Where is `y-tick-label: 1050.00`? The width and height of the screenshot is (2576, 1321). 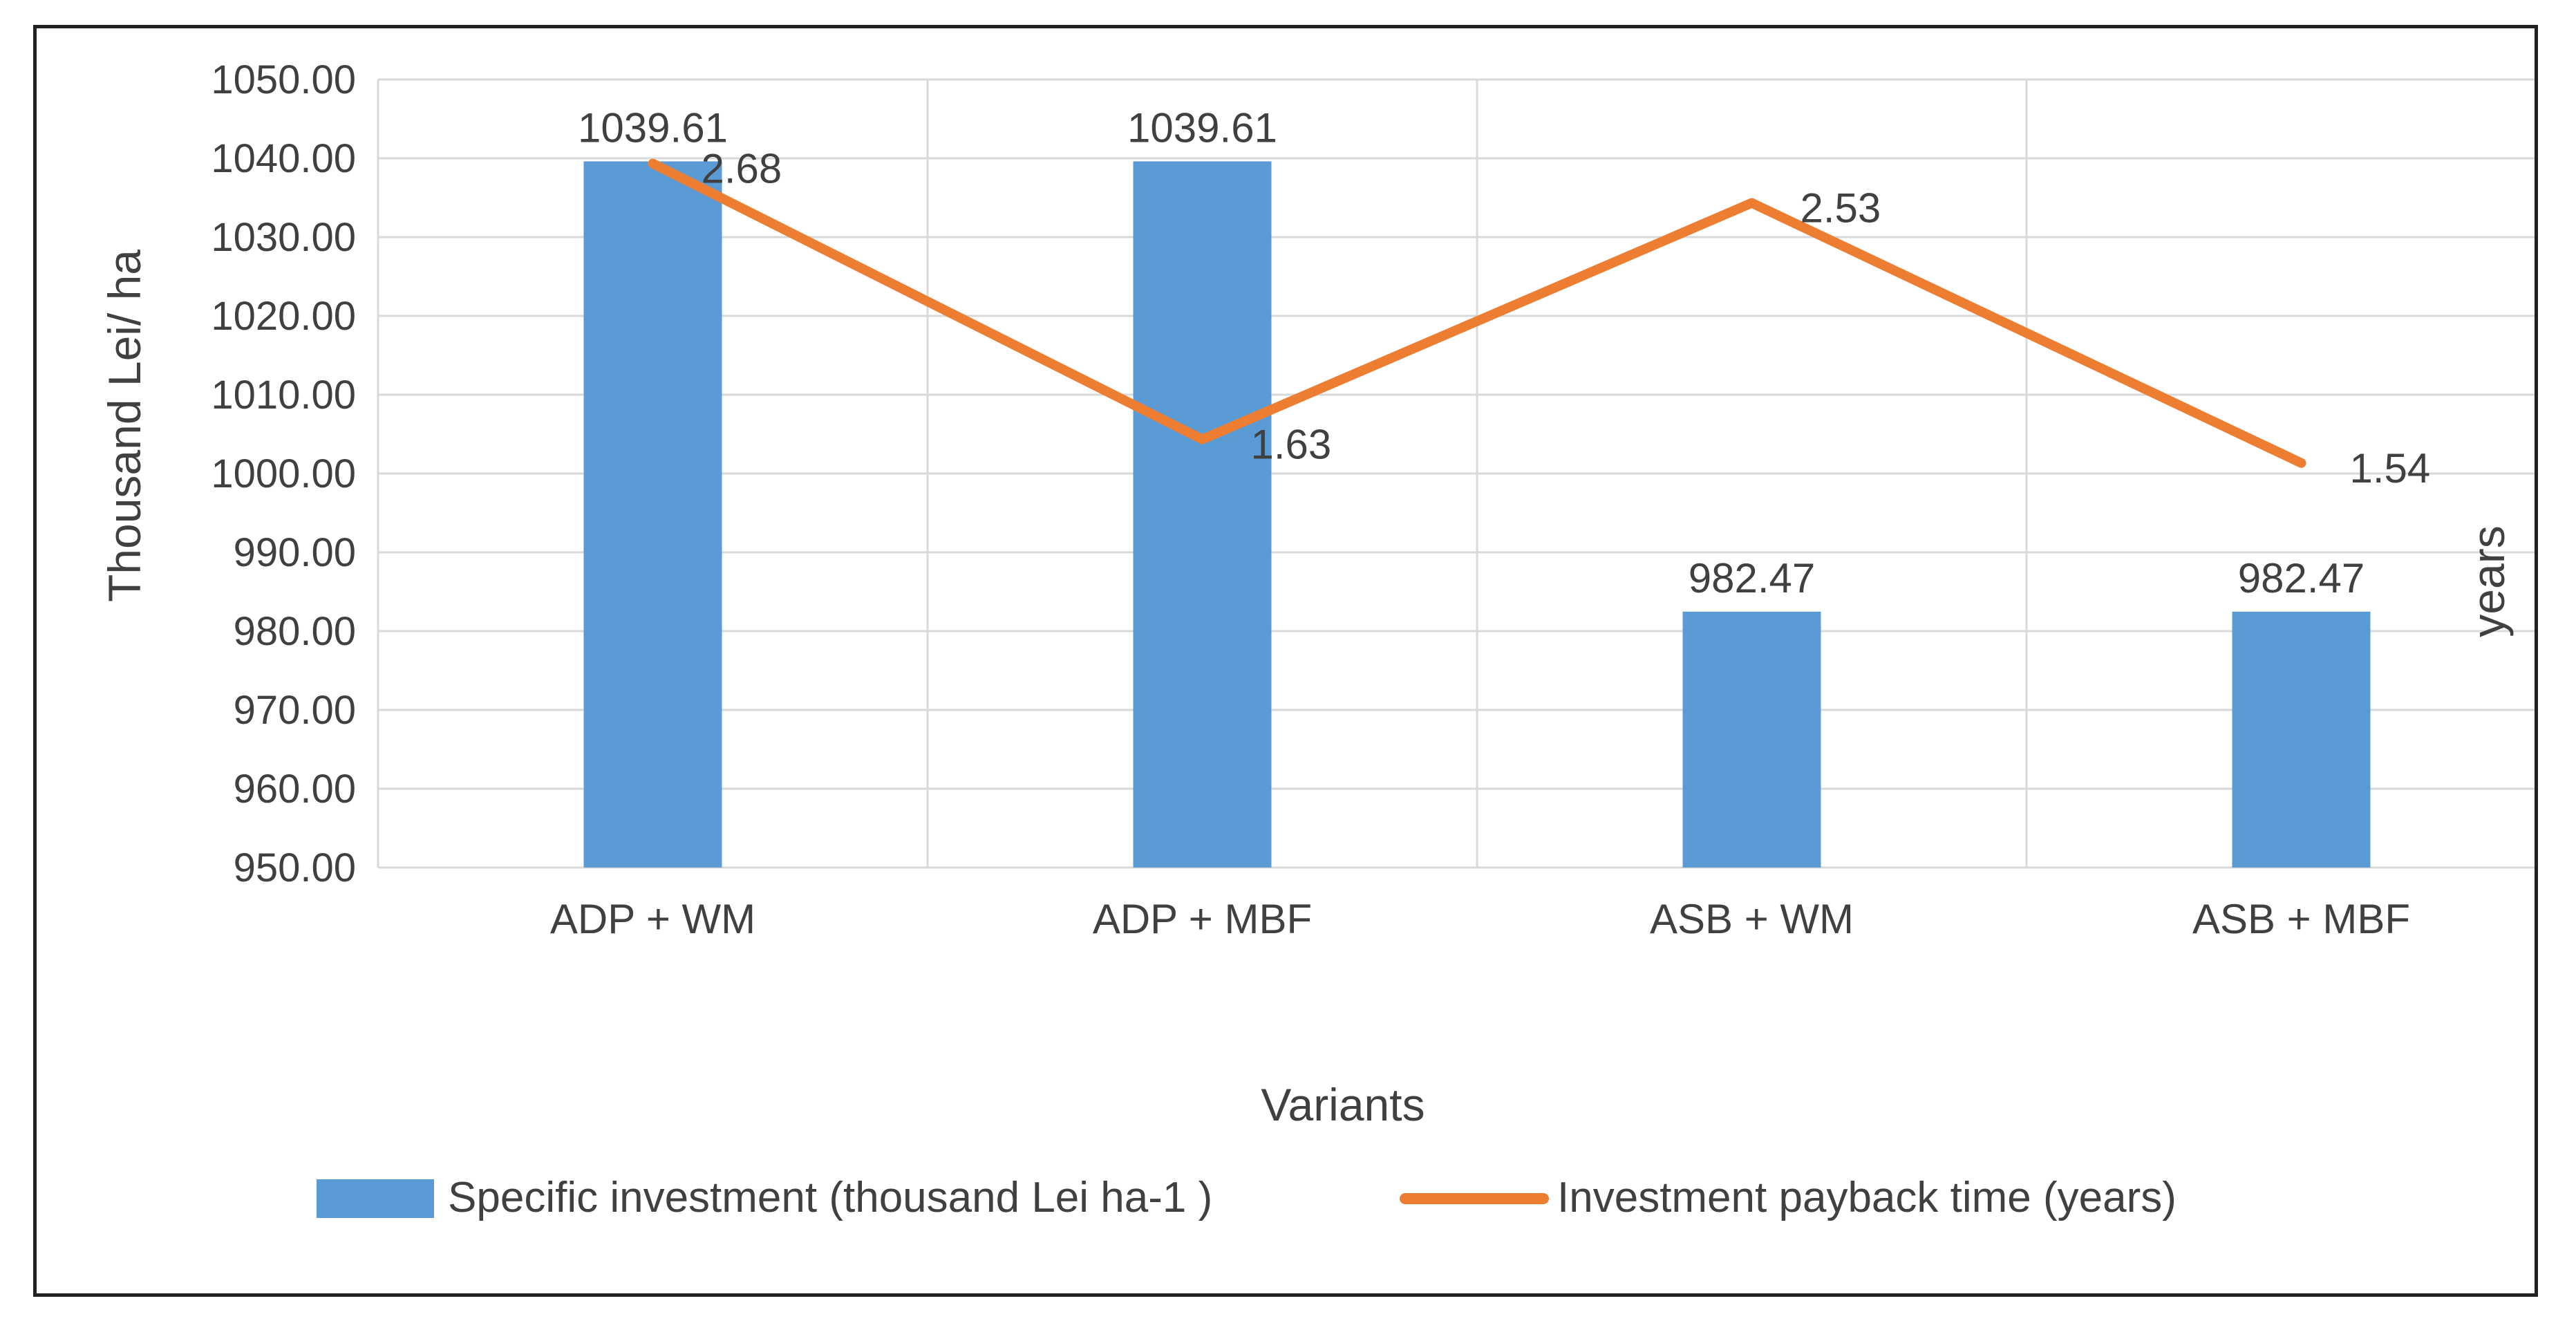 y-tick-label: 1050.00 is located at coordinates (283, 79).